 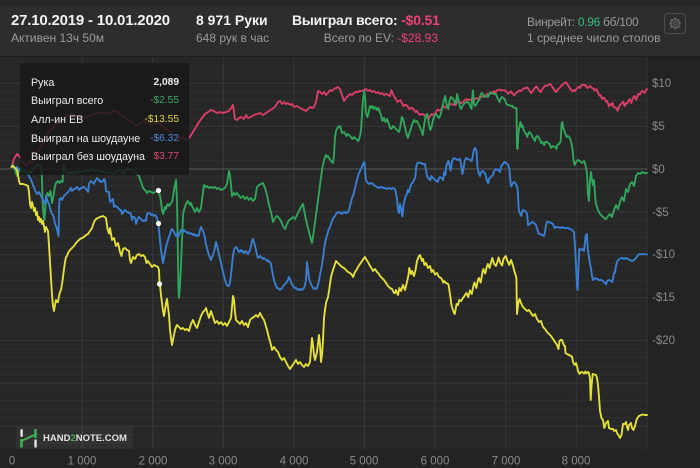 I want to click on svg-text: 8 000, so click(x=576, y=462).